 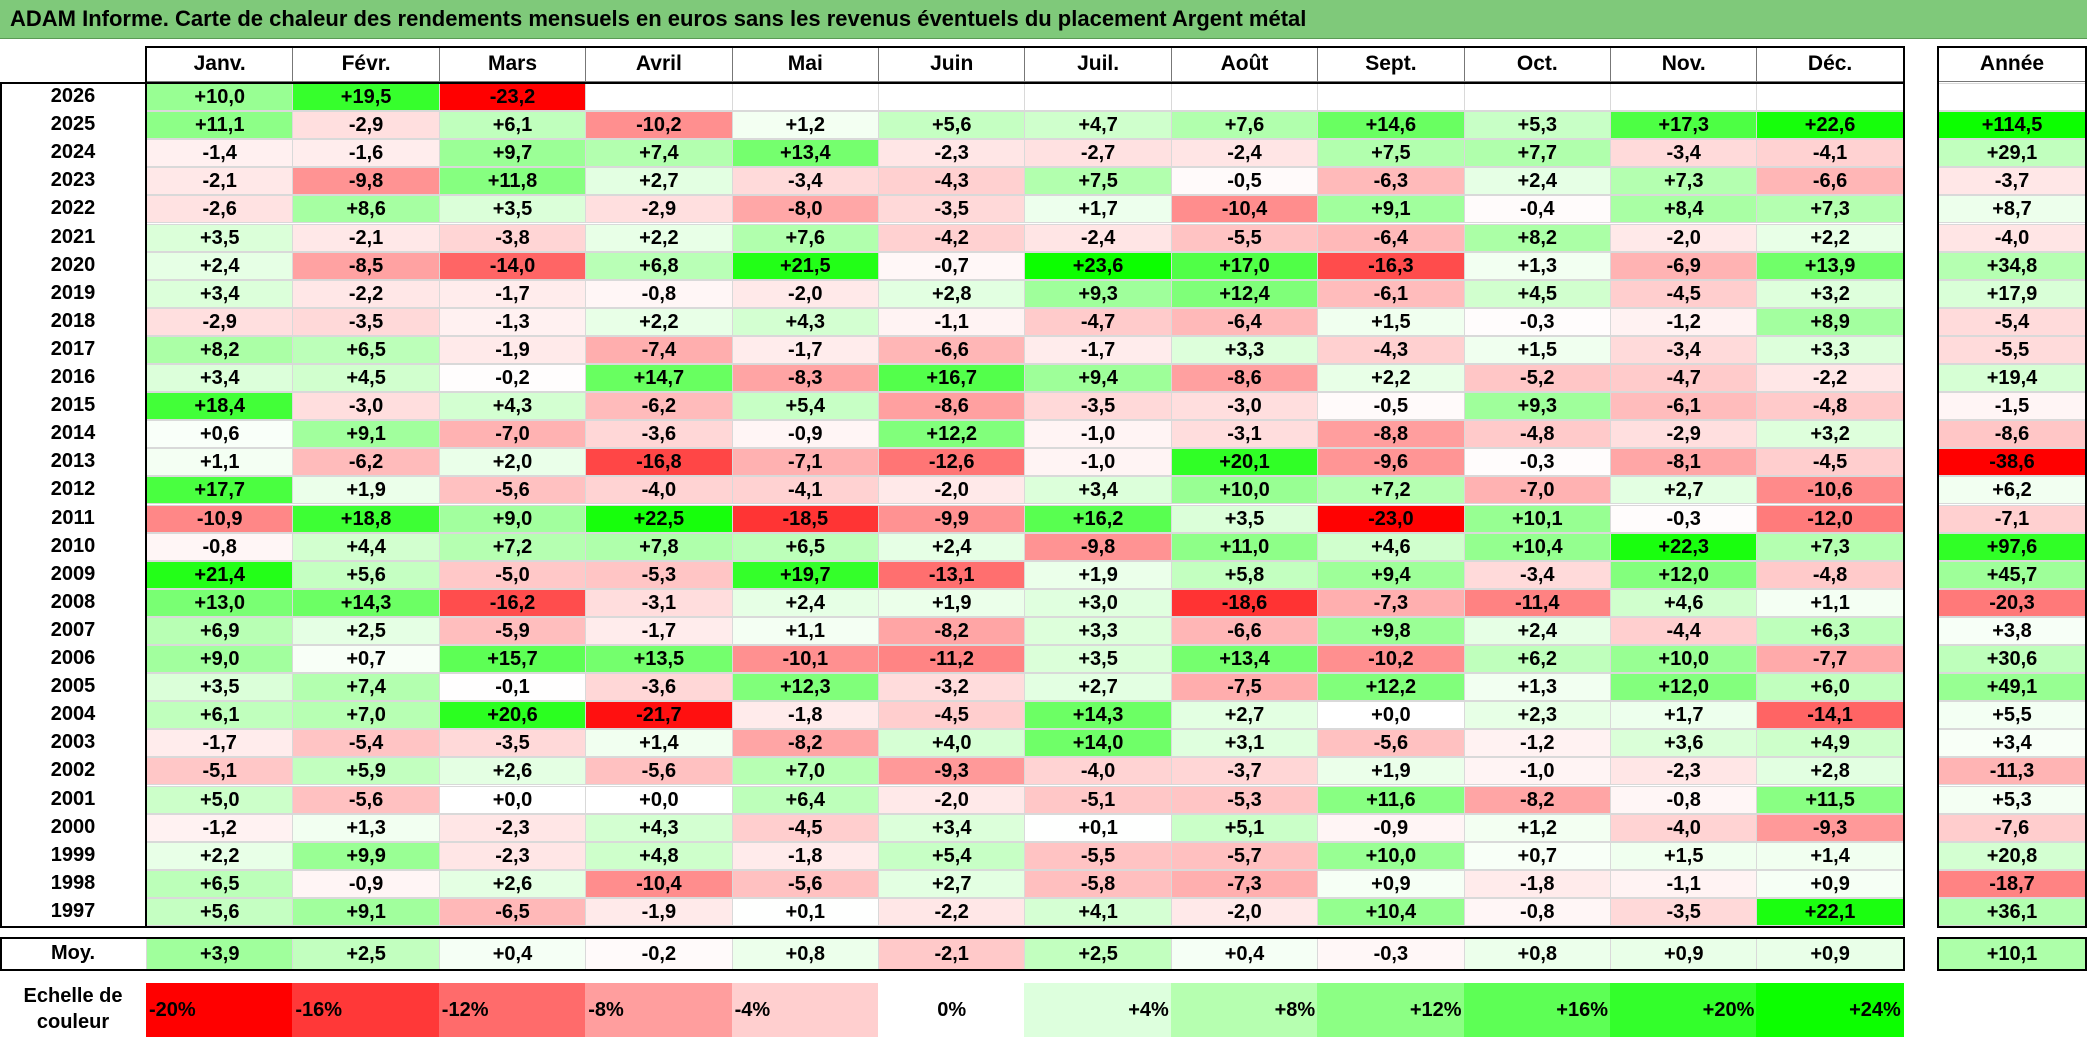 What do you see at coordinates (1391, 265) in the screenshot?
I see `heatmap-cell: -16,3` at bounding box center [1391, 265].